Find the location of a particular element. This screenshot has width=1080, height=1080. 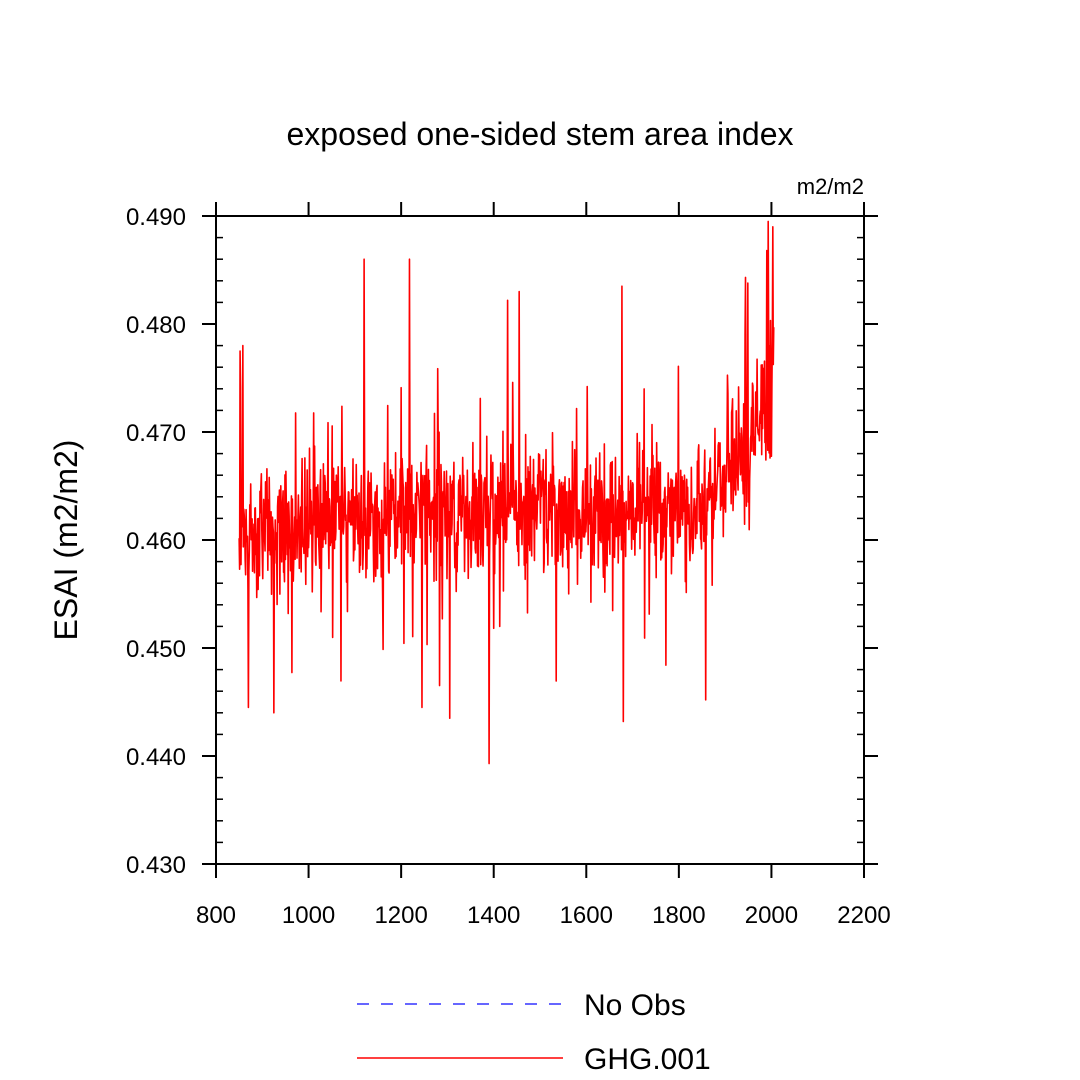

y-tick-label: 0.450 is located at coordinates (156, 649).